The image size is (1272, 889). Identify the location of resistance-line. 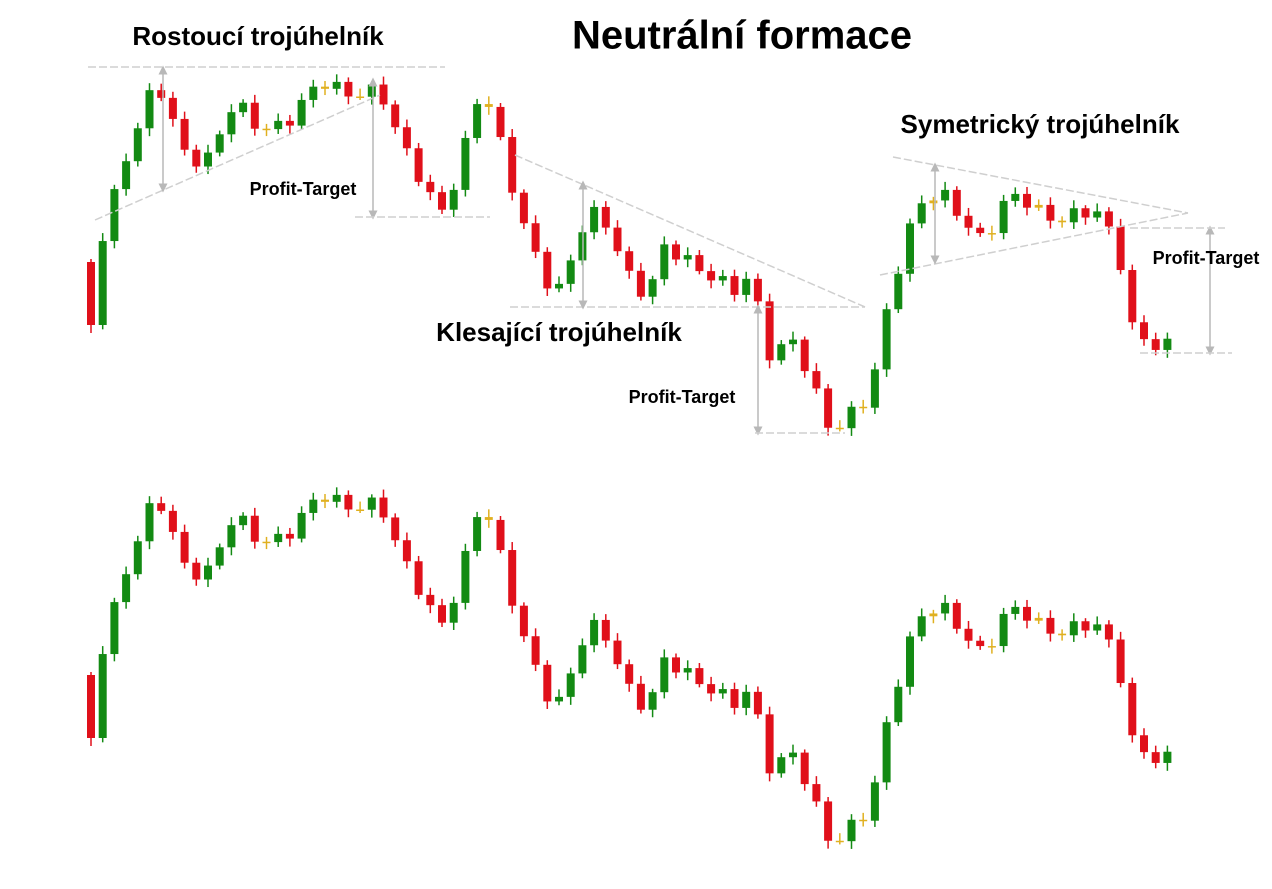
(1040, 185).